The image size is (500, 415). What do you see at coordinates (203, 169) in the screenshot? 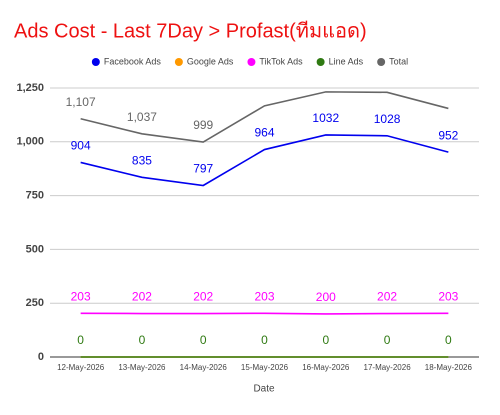
I see `data-label: 797` at bounding box center [203, 169].